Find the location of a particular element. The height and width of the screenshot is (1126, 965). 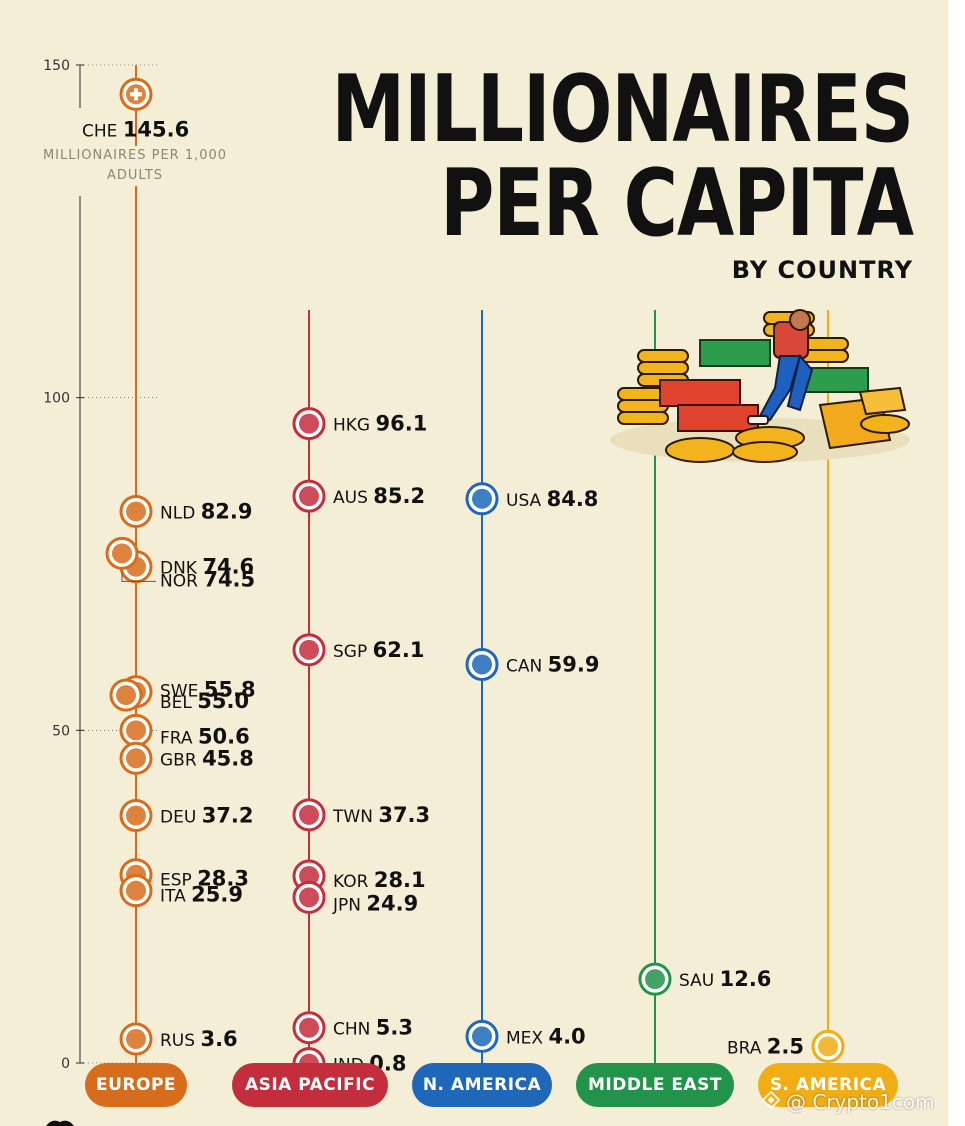

point-label-deu: DEU 37.2 is located at coordinates (207, 815).